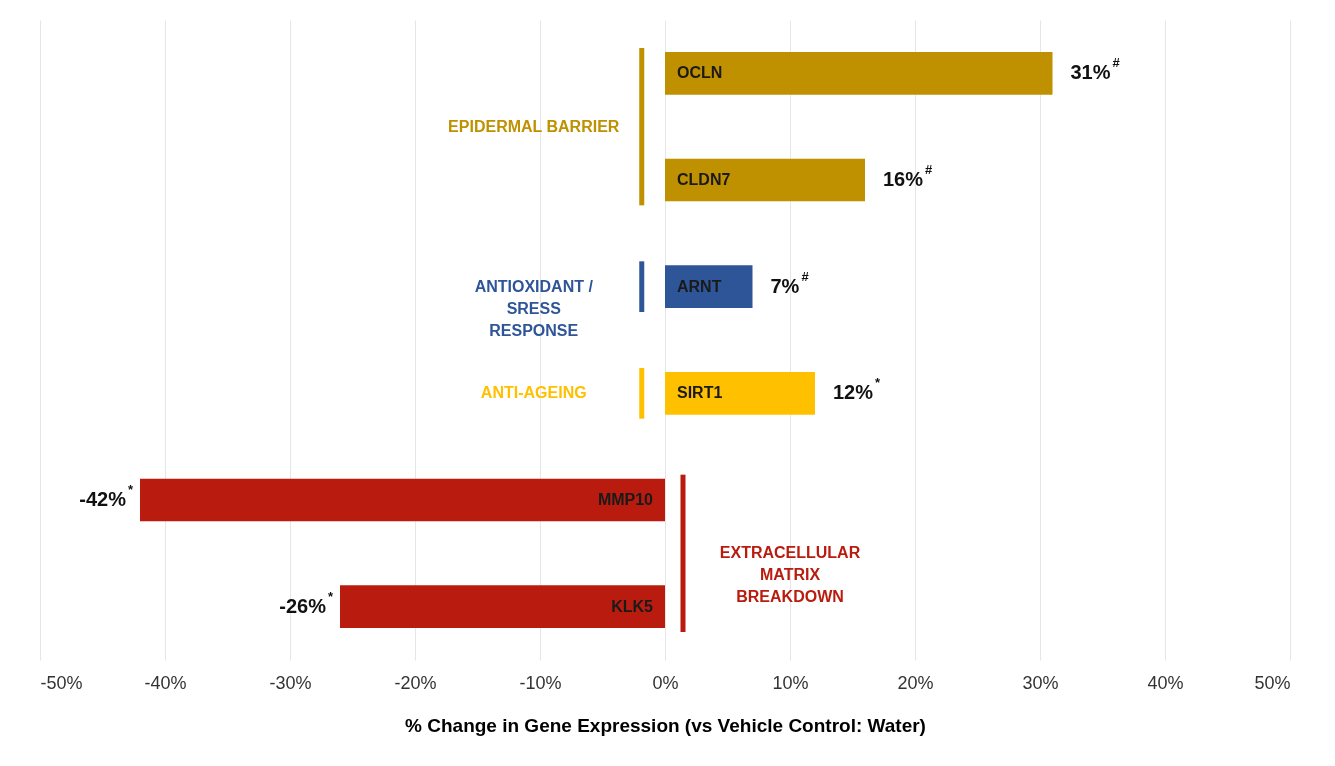  I want to click on x-tick-label: 0%, so click(665, 682).